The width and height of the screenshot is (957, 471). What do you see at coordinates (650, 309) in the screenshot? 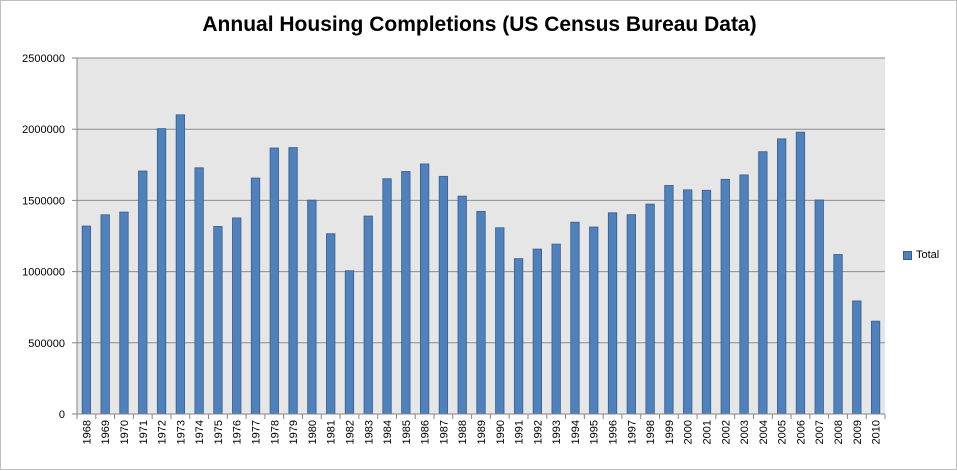
I see `bar-1998` at bounding box center [650, 309].